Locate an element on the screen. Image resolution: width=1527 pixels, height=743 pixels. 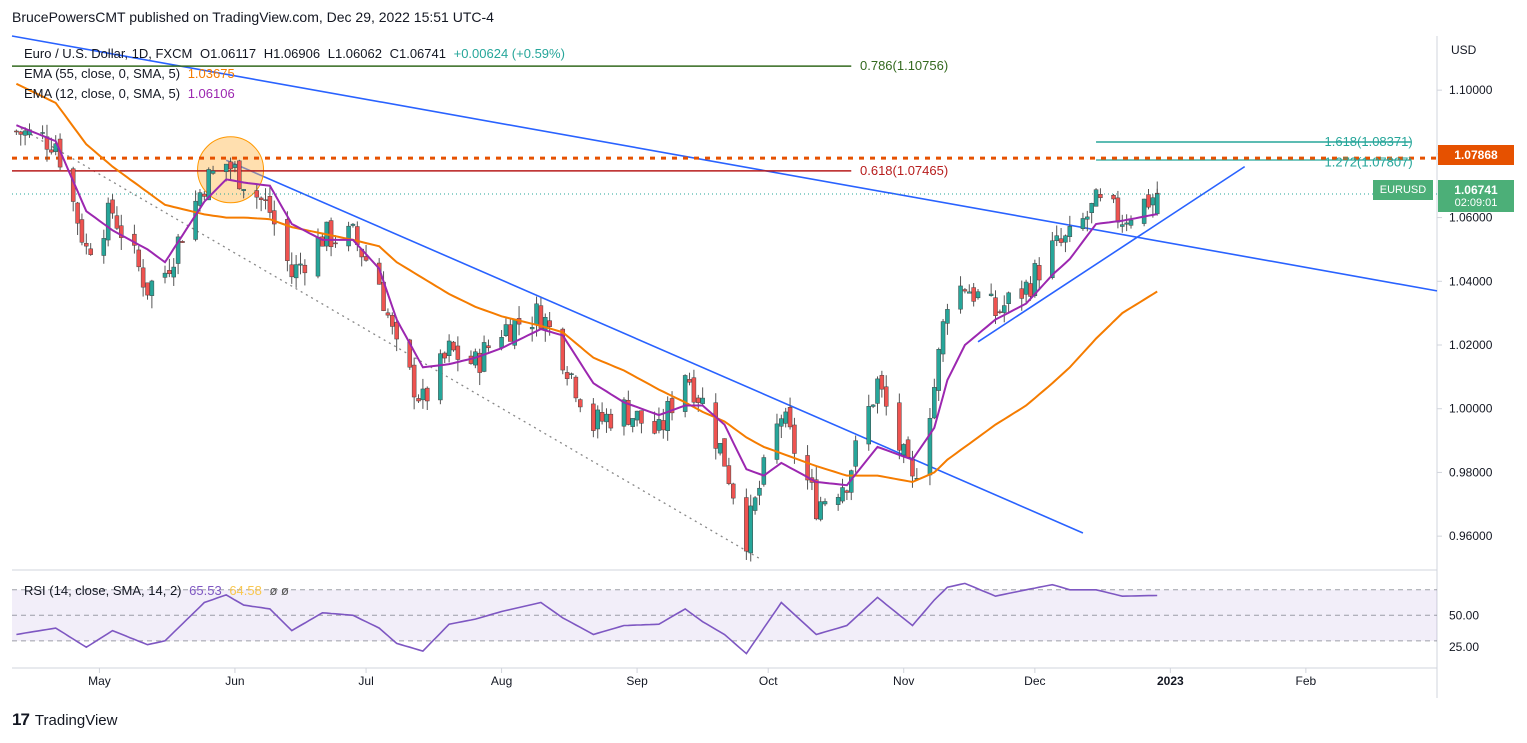
rsi-tick-label: 50.00 is located at coordinates (1464, 615).